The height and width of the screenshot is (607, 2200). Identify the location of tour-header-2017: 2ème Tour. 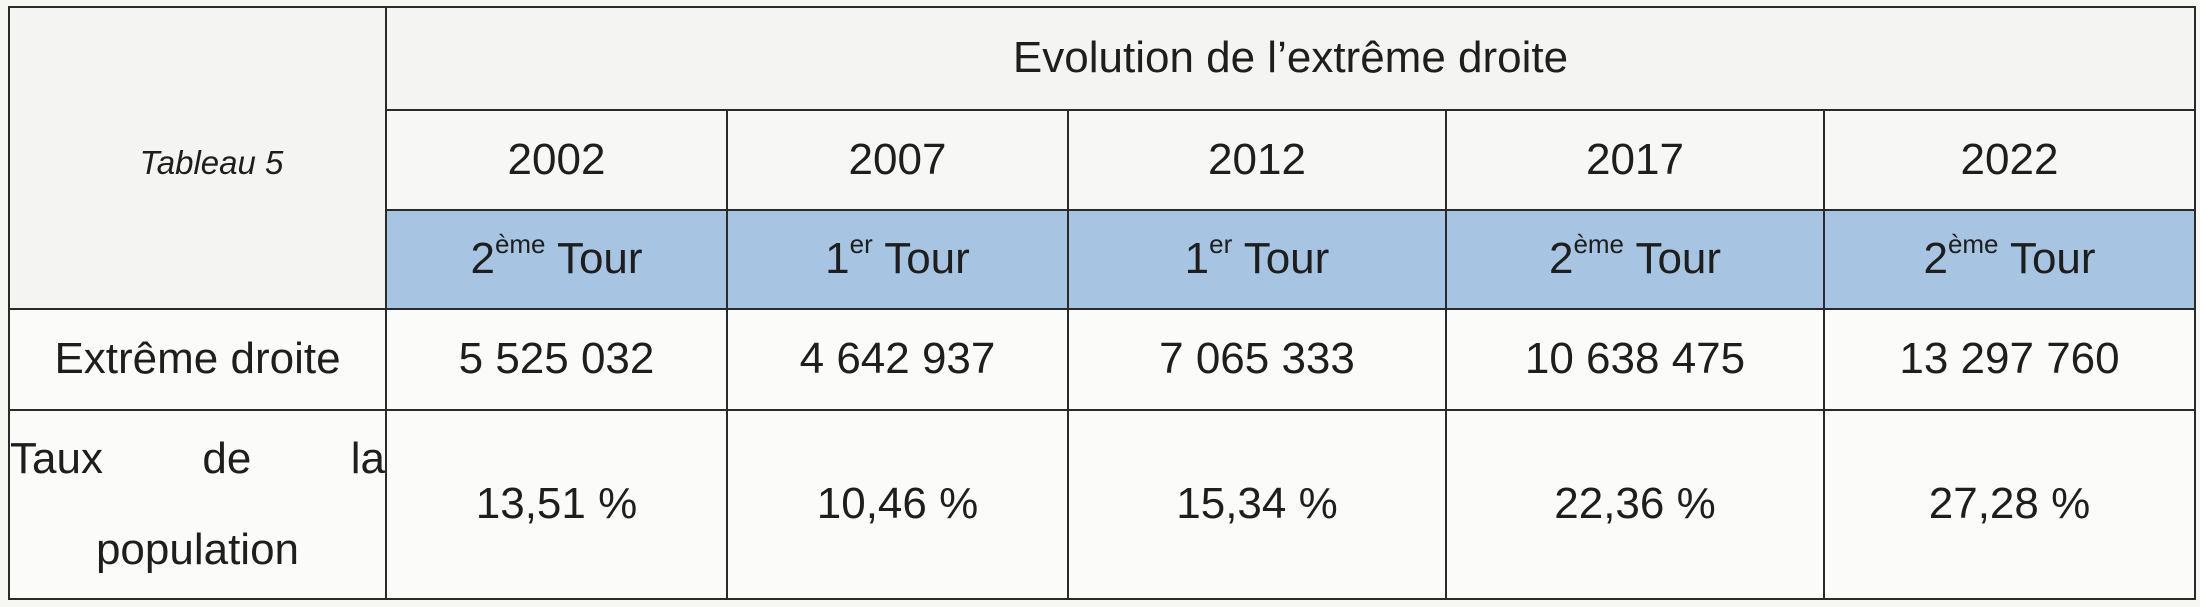
(1635, 259).